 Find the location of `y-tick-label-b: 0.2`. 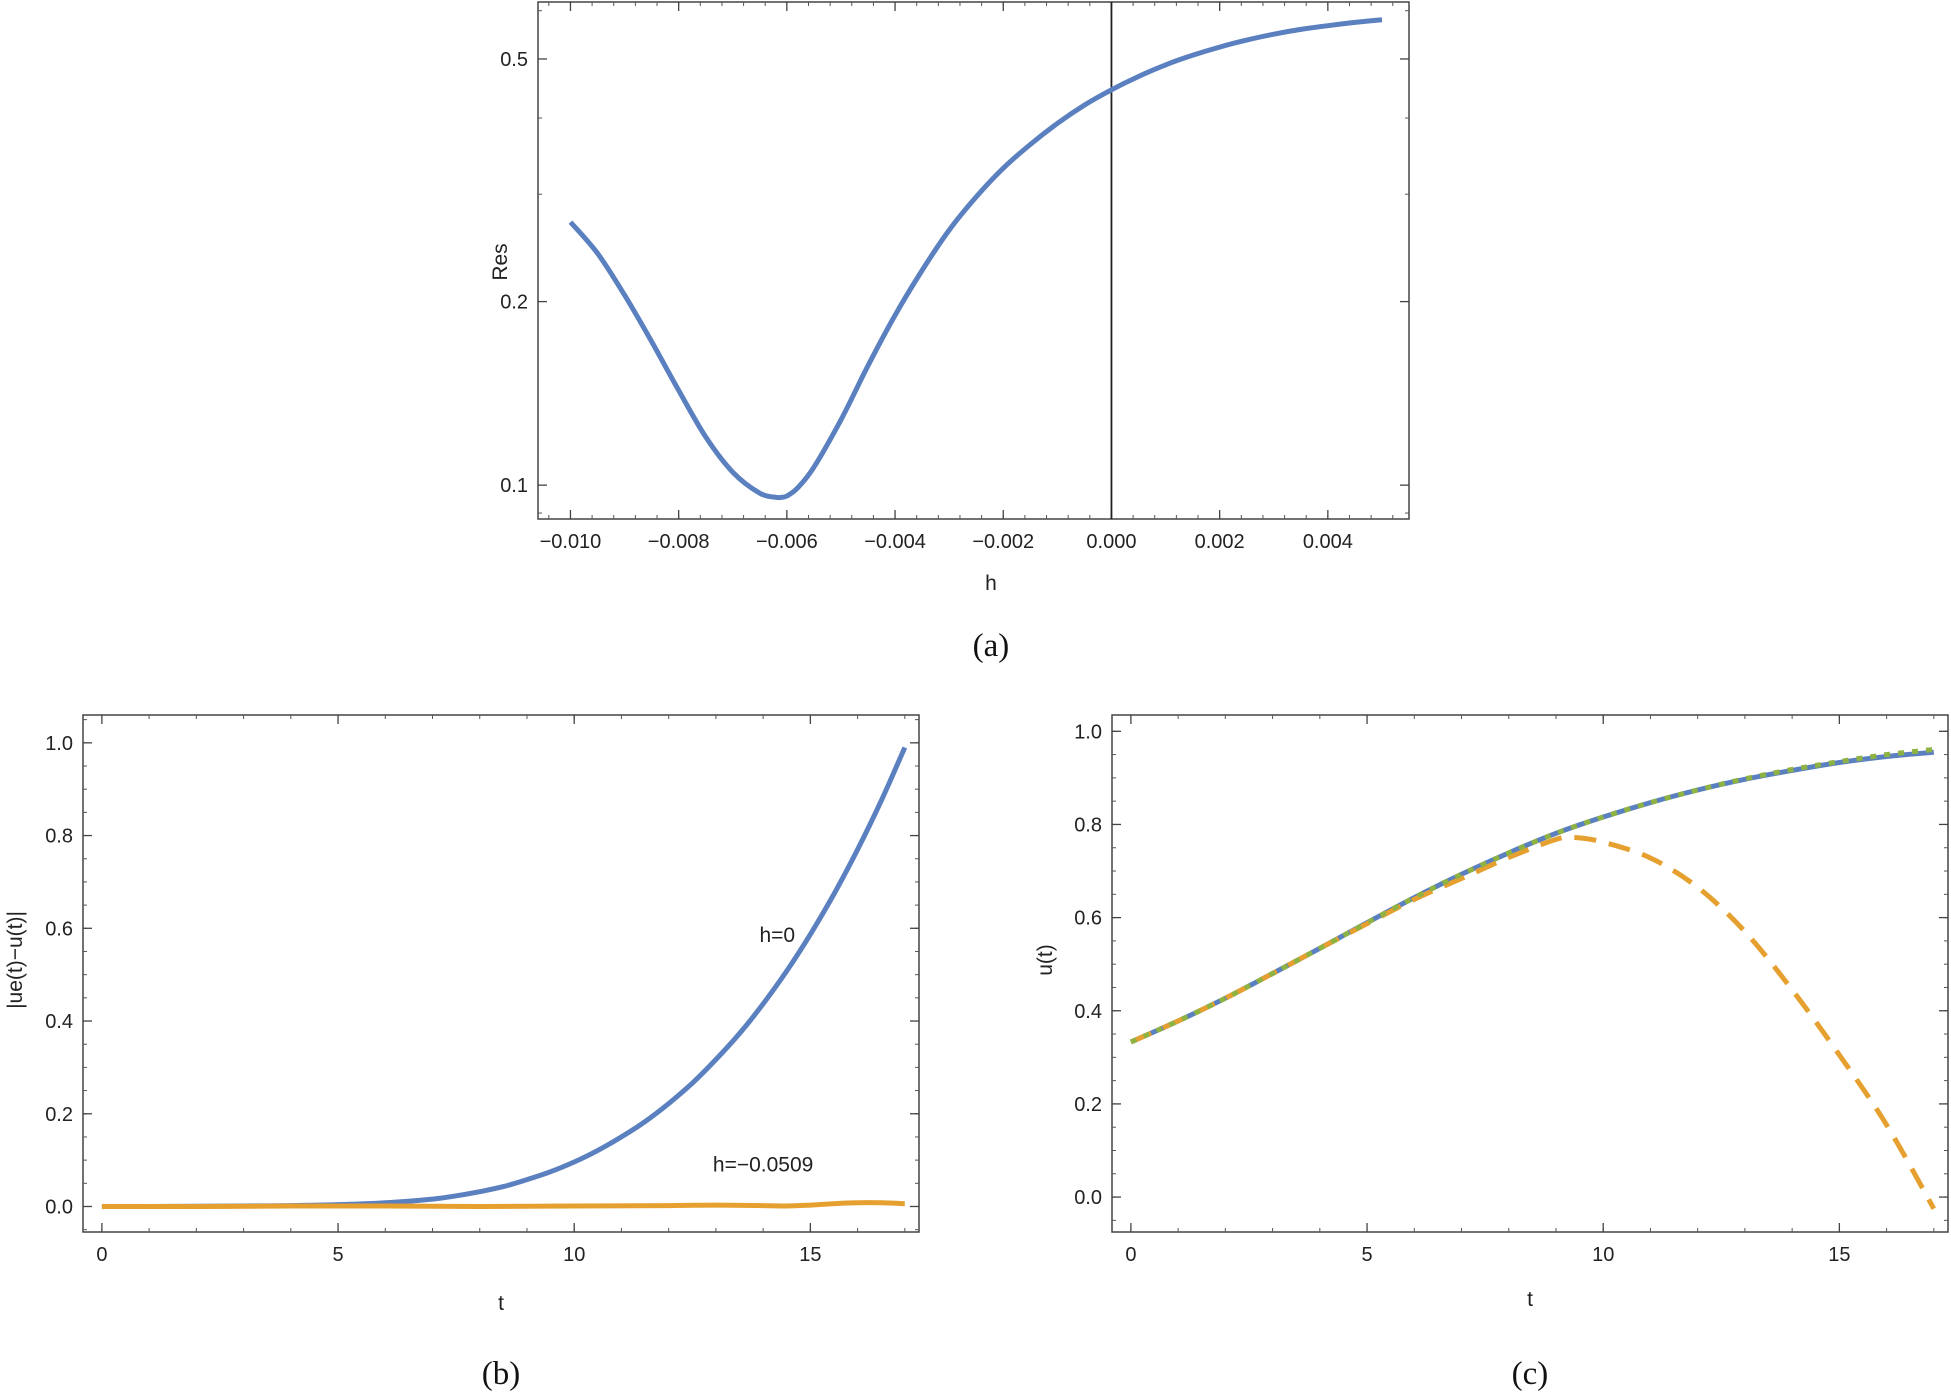

y-tick-label-b: 0.2 is located at coordinates (59, 1115).